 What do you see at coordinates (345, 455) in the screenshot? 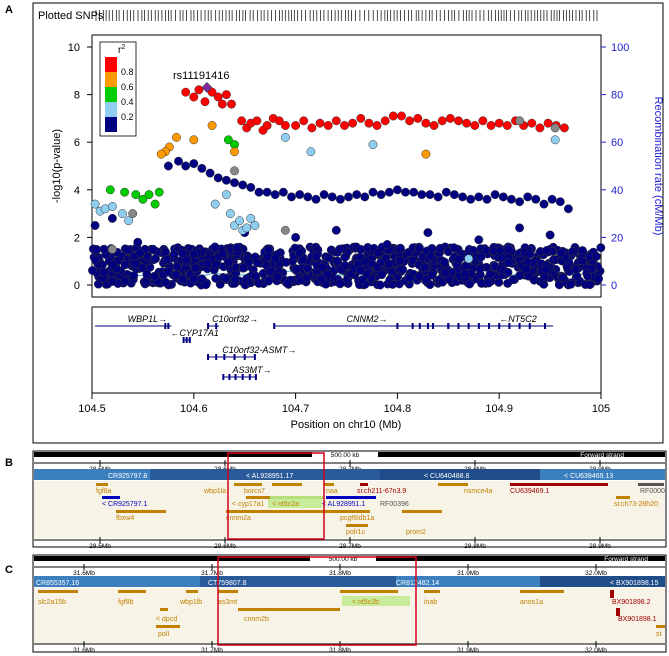
I see `scale-label: 500.00 kb` at bounding box center [345, 455].